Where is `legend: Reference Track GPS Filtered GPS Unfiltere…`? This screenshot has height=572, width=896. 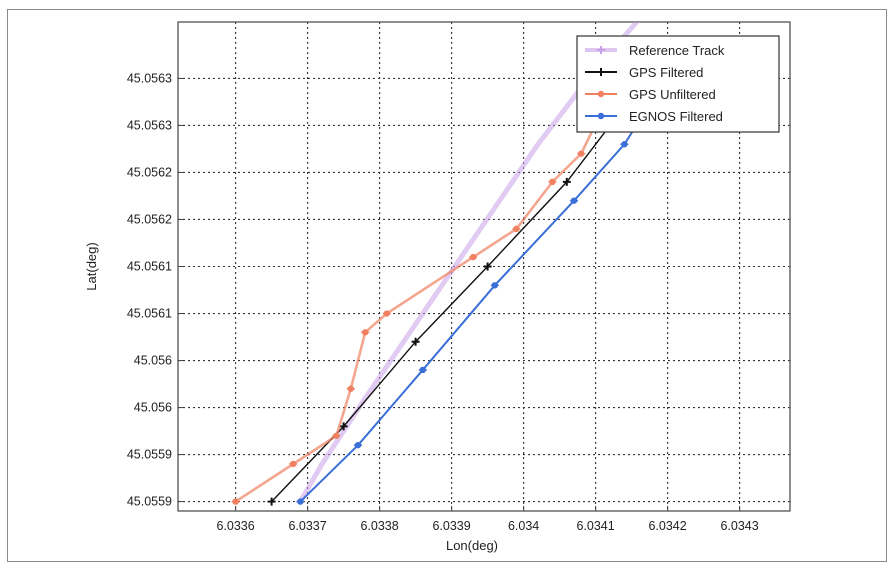 legend: Reference Track GPS Filtered GPS Unfiltere… is located at coordinates (678, 84).